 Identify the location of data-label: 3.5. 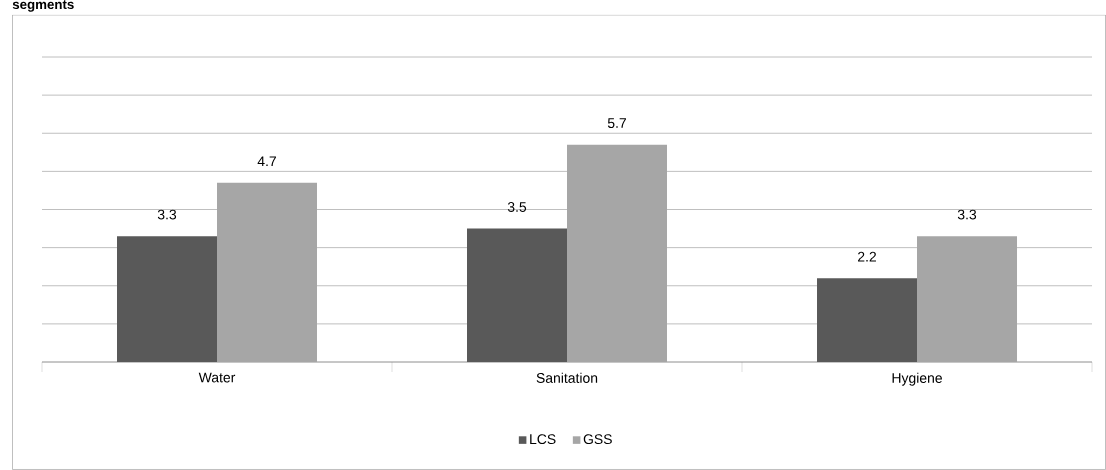
(517, 207).